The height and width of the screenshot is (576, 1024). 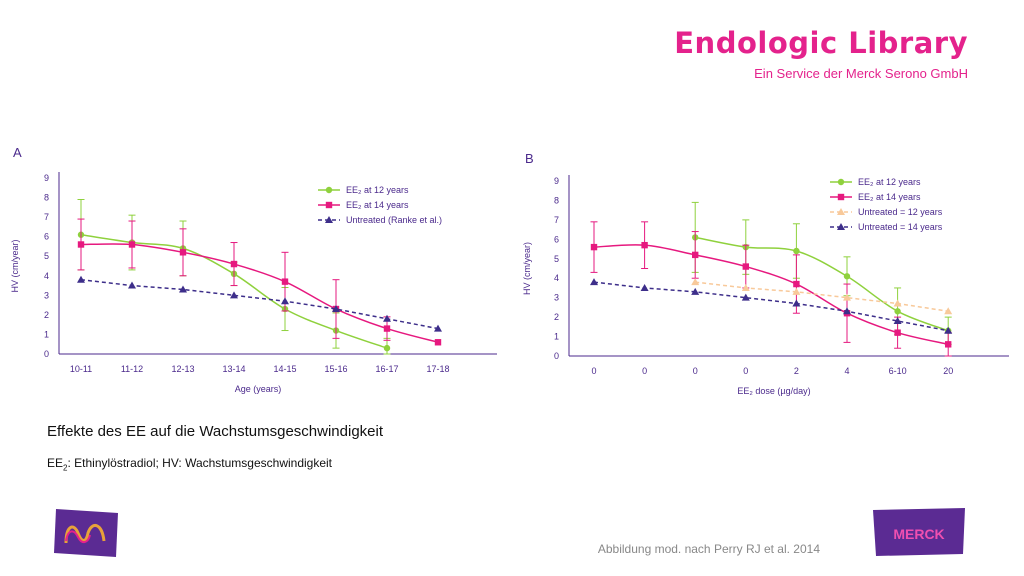 What do you see at coordinates (394, 220) in the screenshot?
I see `legend-label: Untreated (Ranke et al.)` at bounding box center [394, 220].